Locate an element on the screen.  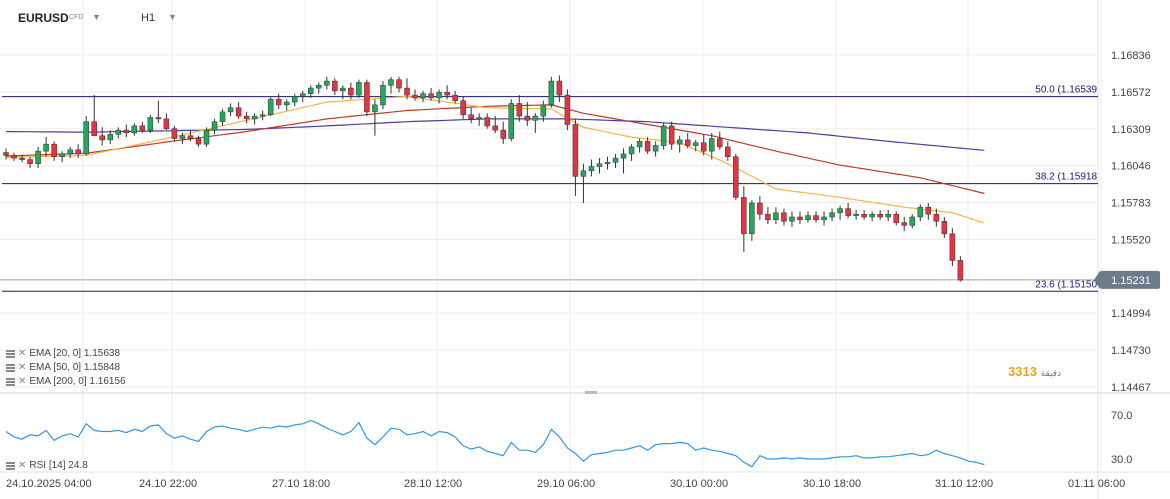
time-tick-label: 24.10.2025 04:00 is located at coordinates (49, 484).